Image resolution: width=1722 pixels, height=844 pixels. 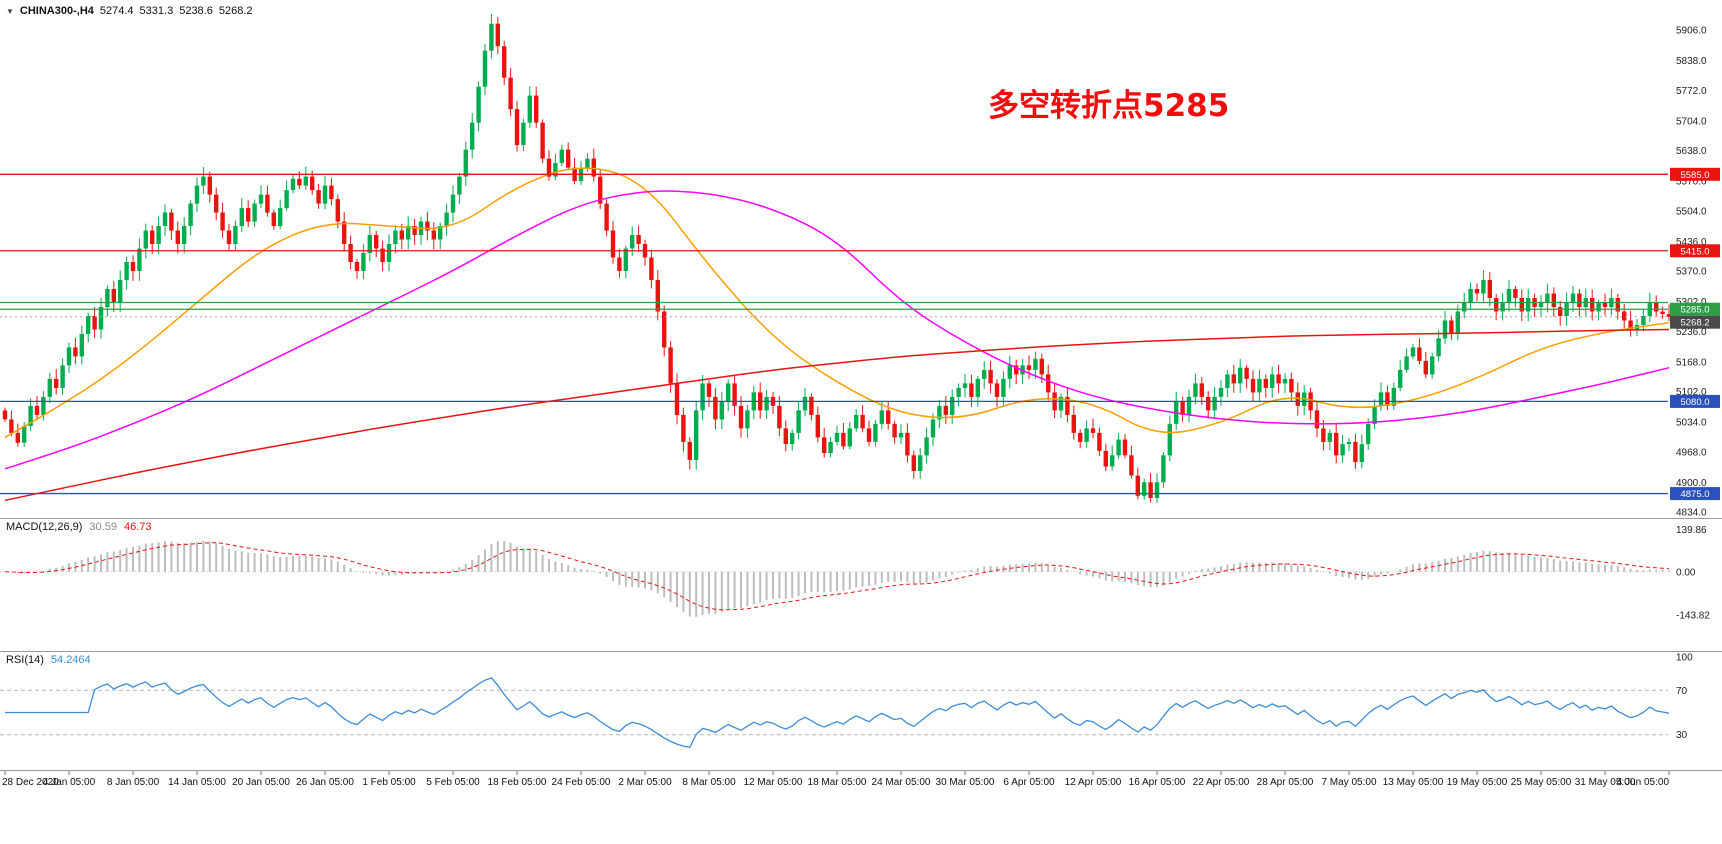 What do you see at coordinates (10, 11) in the screenshot?
I see `collapse-icon: ▼` at bounding box center [10, 11].